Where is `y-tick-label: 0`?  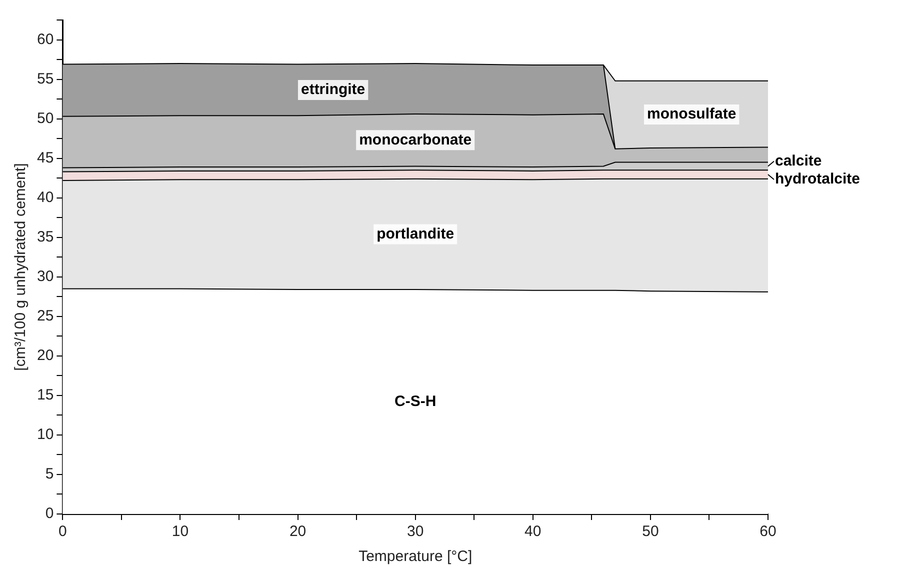
y-tick-label: 0 is located at coordinates (49, 513).